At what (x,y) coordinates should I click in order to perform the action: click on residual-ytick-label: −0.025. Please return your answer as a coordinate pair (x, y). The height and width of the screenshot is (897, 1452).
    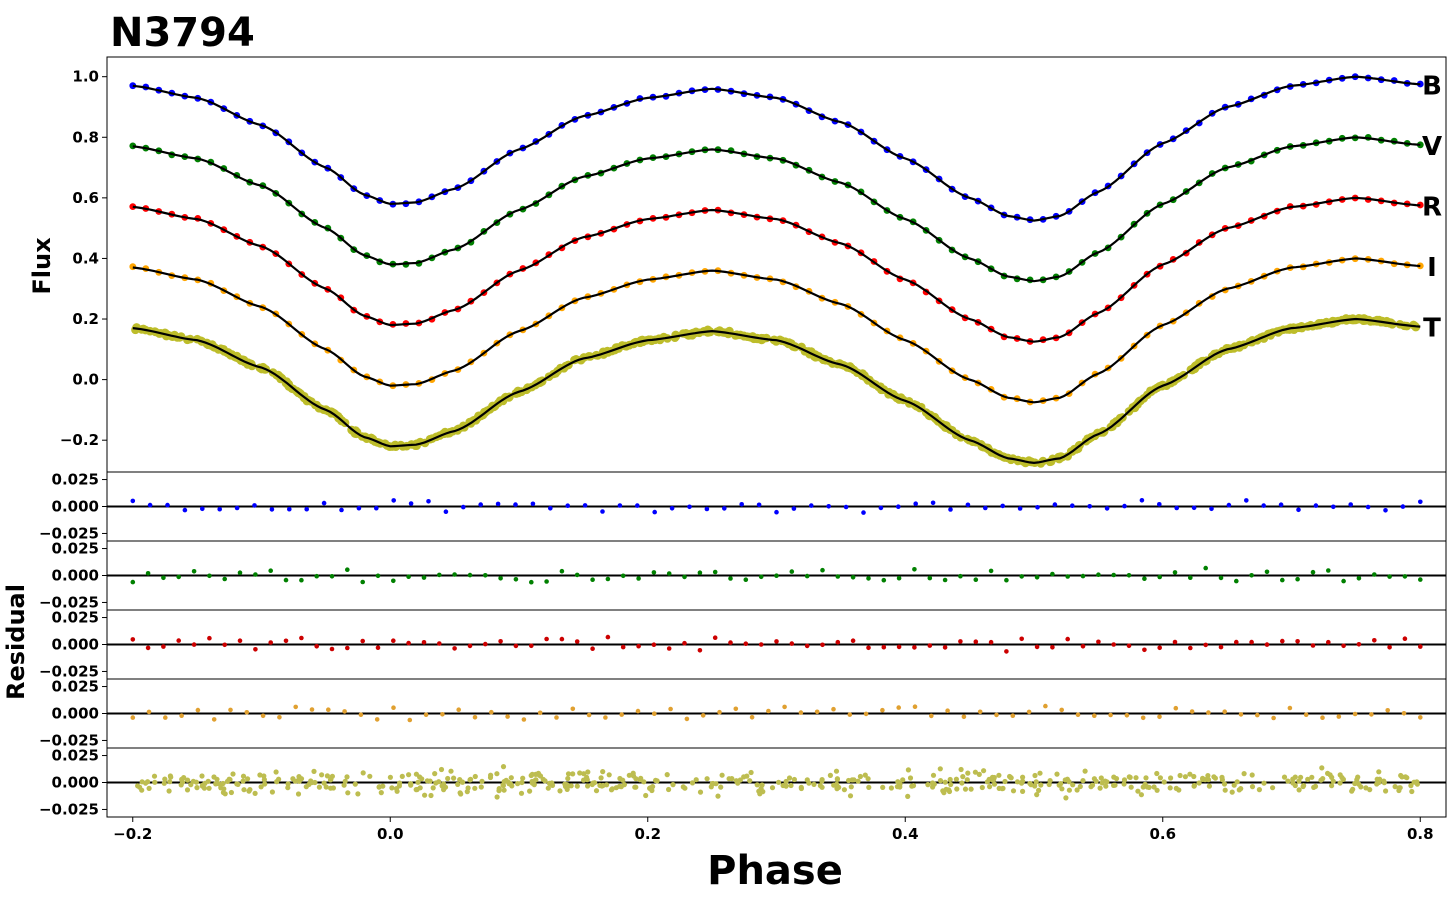
    Looking at the image, I should click on (69, 533).